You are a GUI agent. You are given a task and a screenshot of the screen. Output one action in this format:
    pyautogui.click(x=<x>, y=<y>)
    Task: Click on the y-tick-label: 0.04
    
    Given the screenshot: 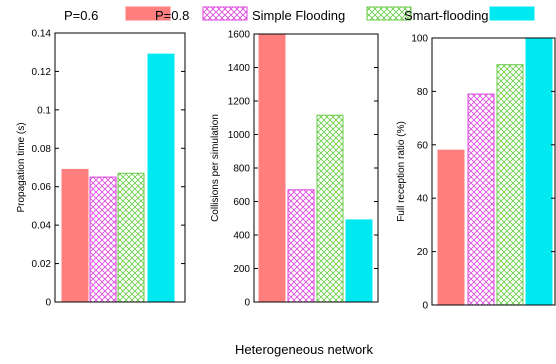 What is the action you would take?
    pyautogui.click(x=42, y=226)
    